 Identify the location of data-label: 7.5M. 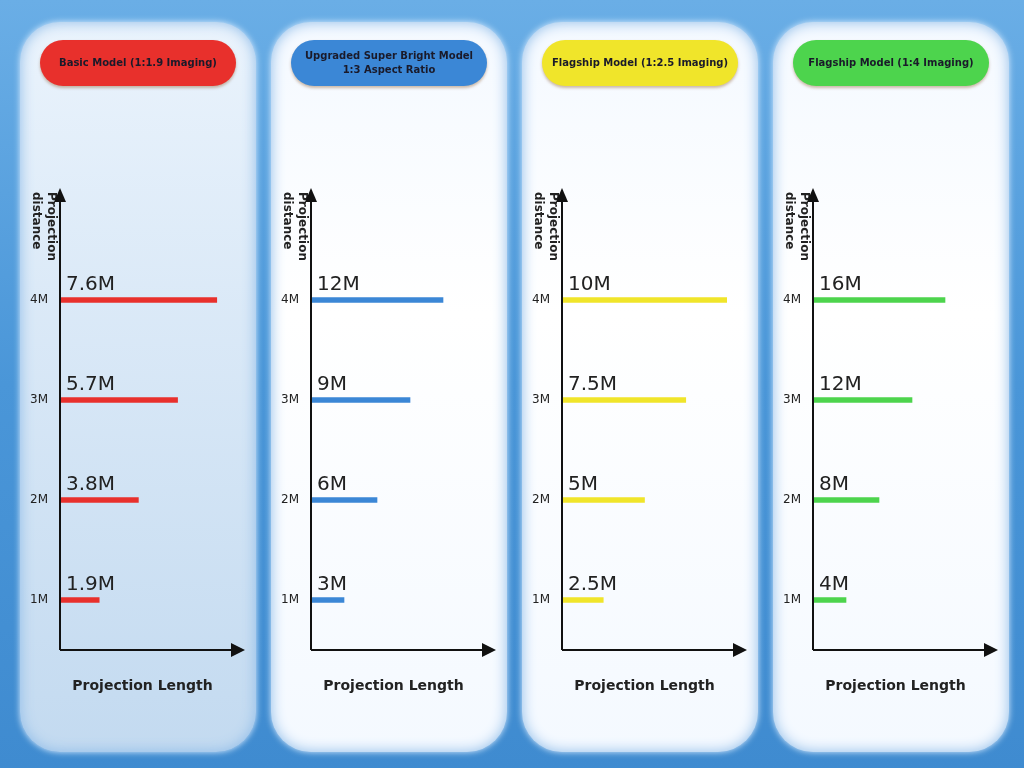
(593, 383).